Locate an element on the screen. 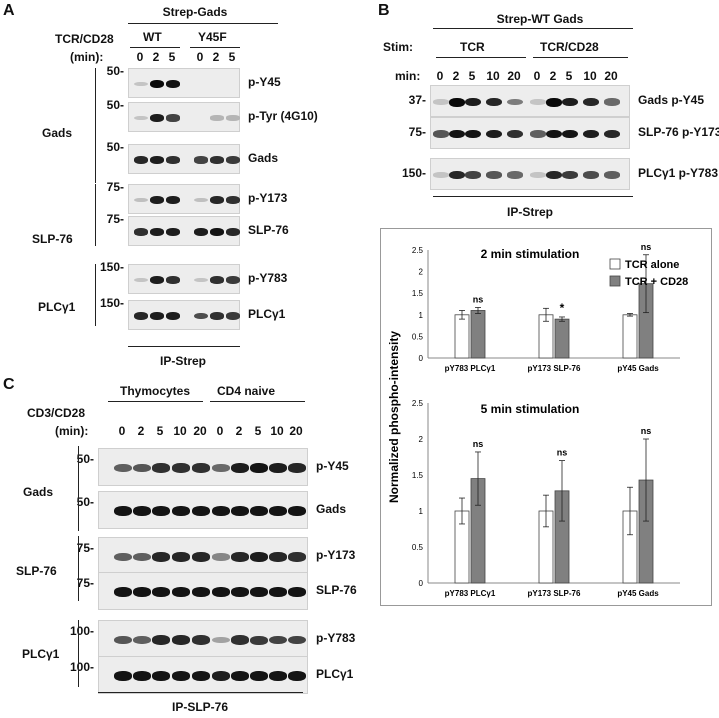  panel-a-group-y45f: Y45F is located at coordinates (212, 37).